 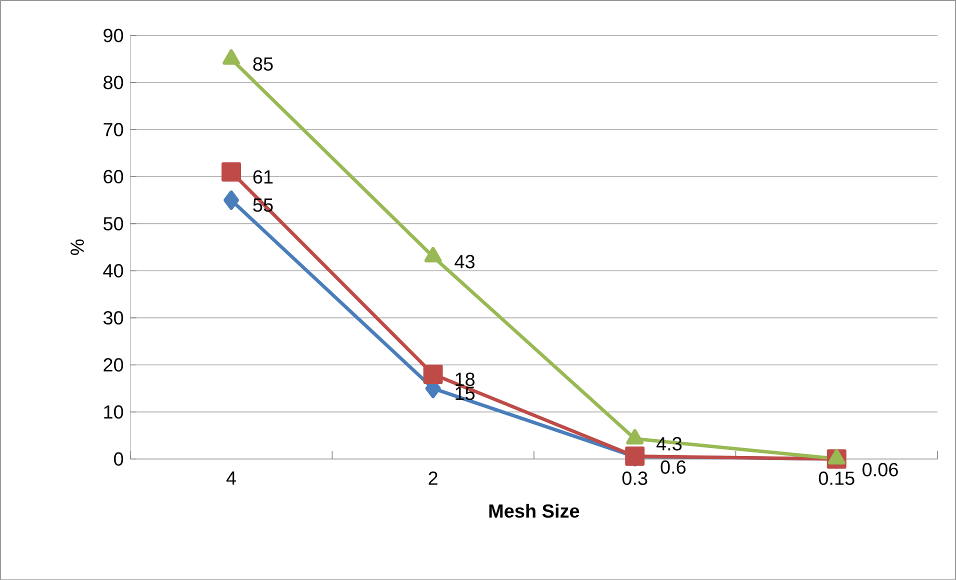 What do you see at coordinates (114, 365) in the screenshot?
I see `y-tick-label: 20` at bounding box center [114, 365].